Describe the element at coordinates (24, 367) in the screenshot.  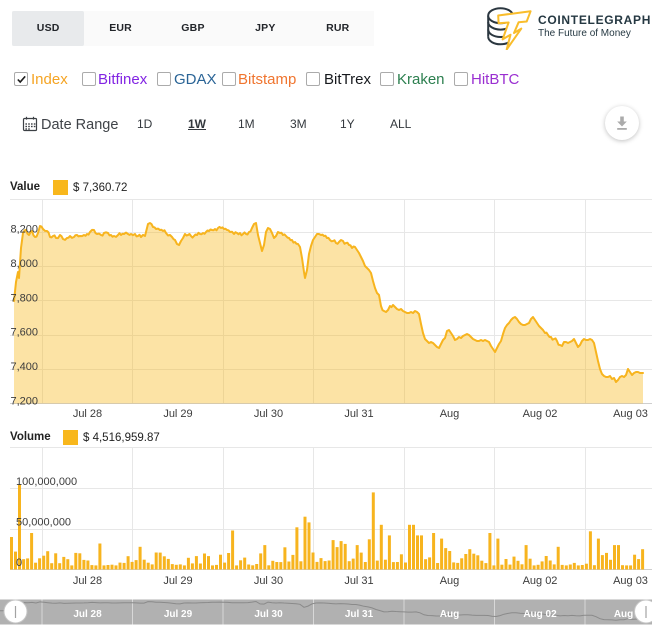
I see `svg-text: 7,400` at that location.